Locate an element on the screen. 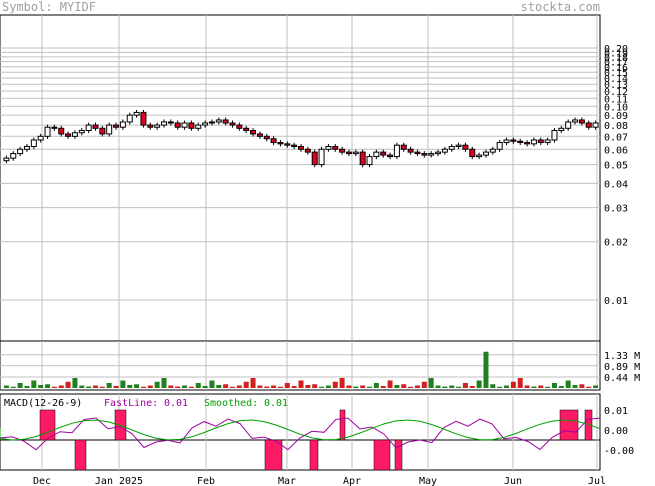 This screenshot has height=486, width=655. fastline-line is located at coordinates (300, 434).